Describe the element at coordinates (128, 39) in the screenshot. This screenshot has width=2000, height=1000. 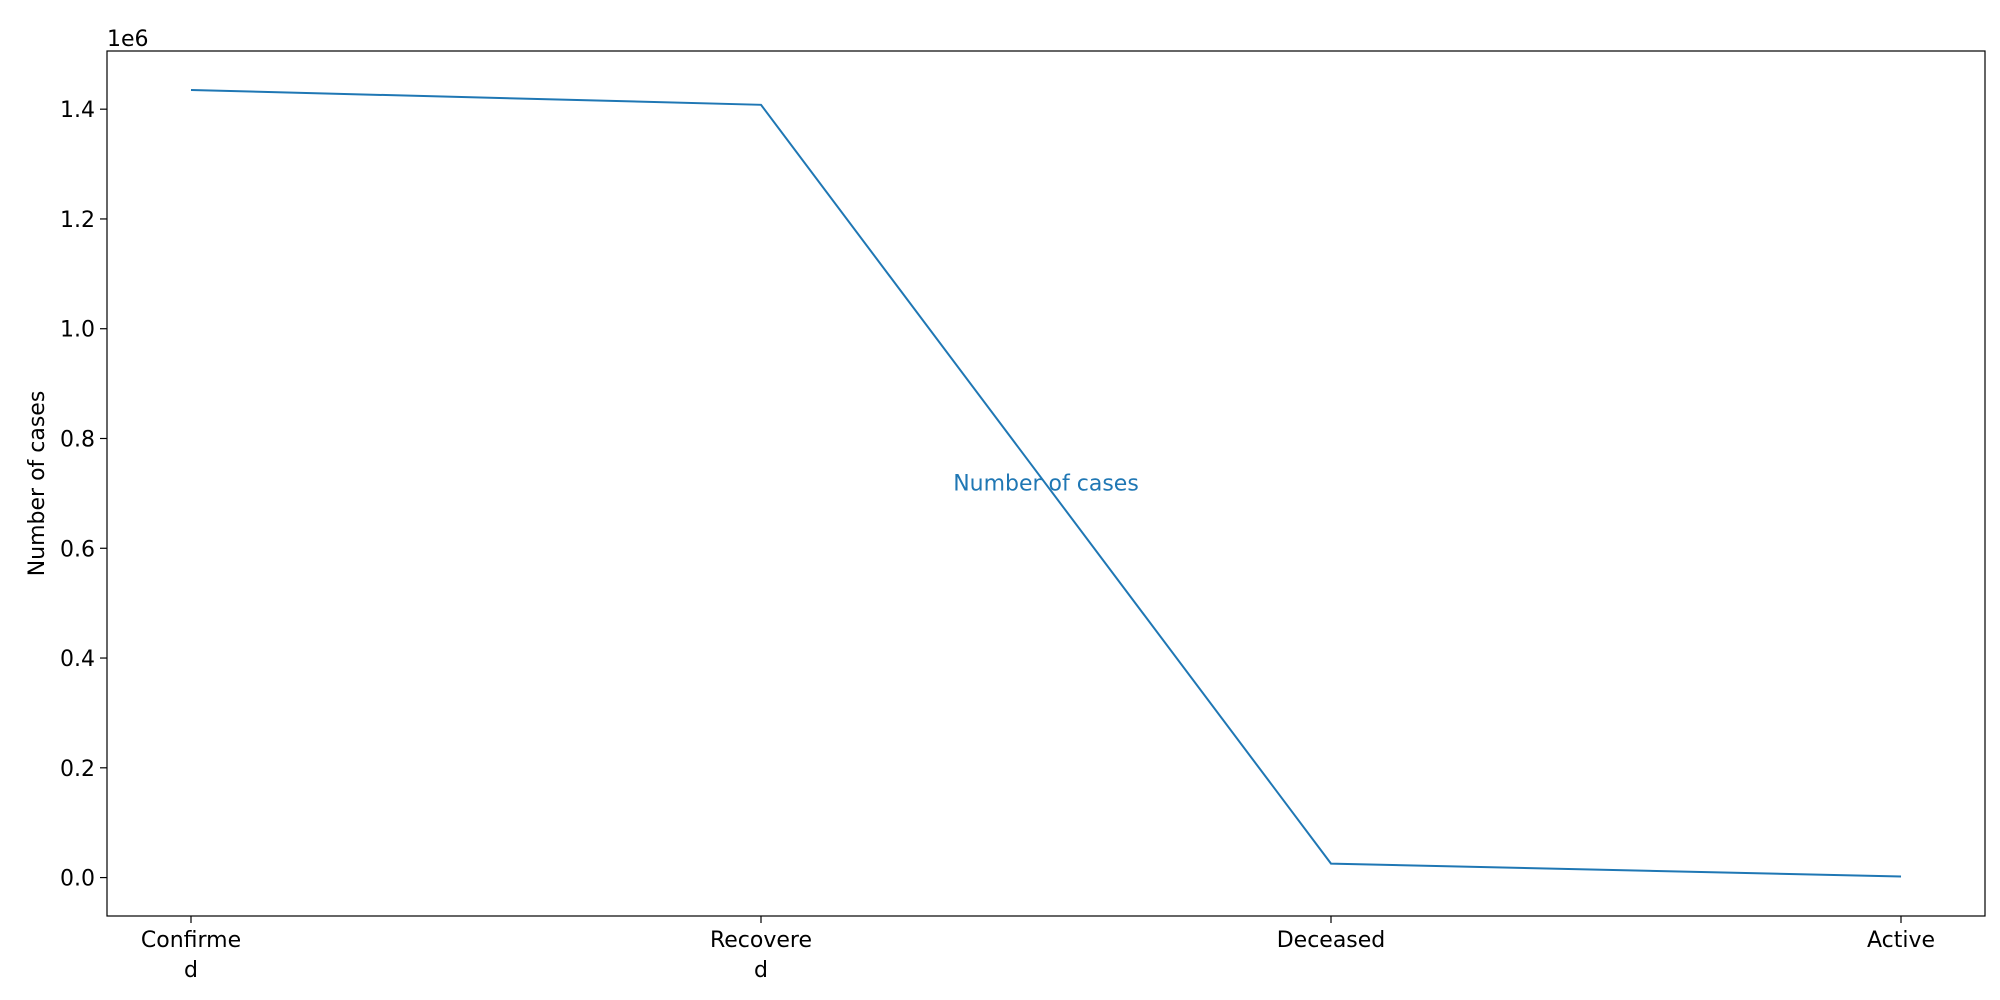
I see `y-offset-label: 1e6` at that location.